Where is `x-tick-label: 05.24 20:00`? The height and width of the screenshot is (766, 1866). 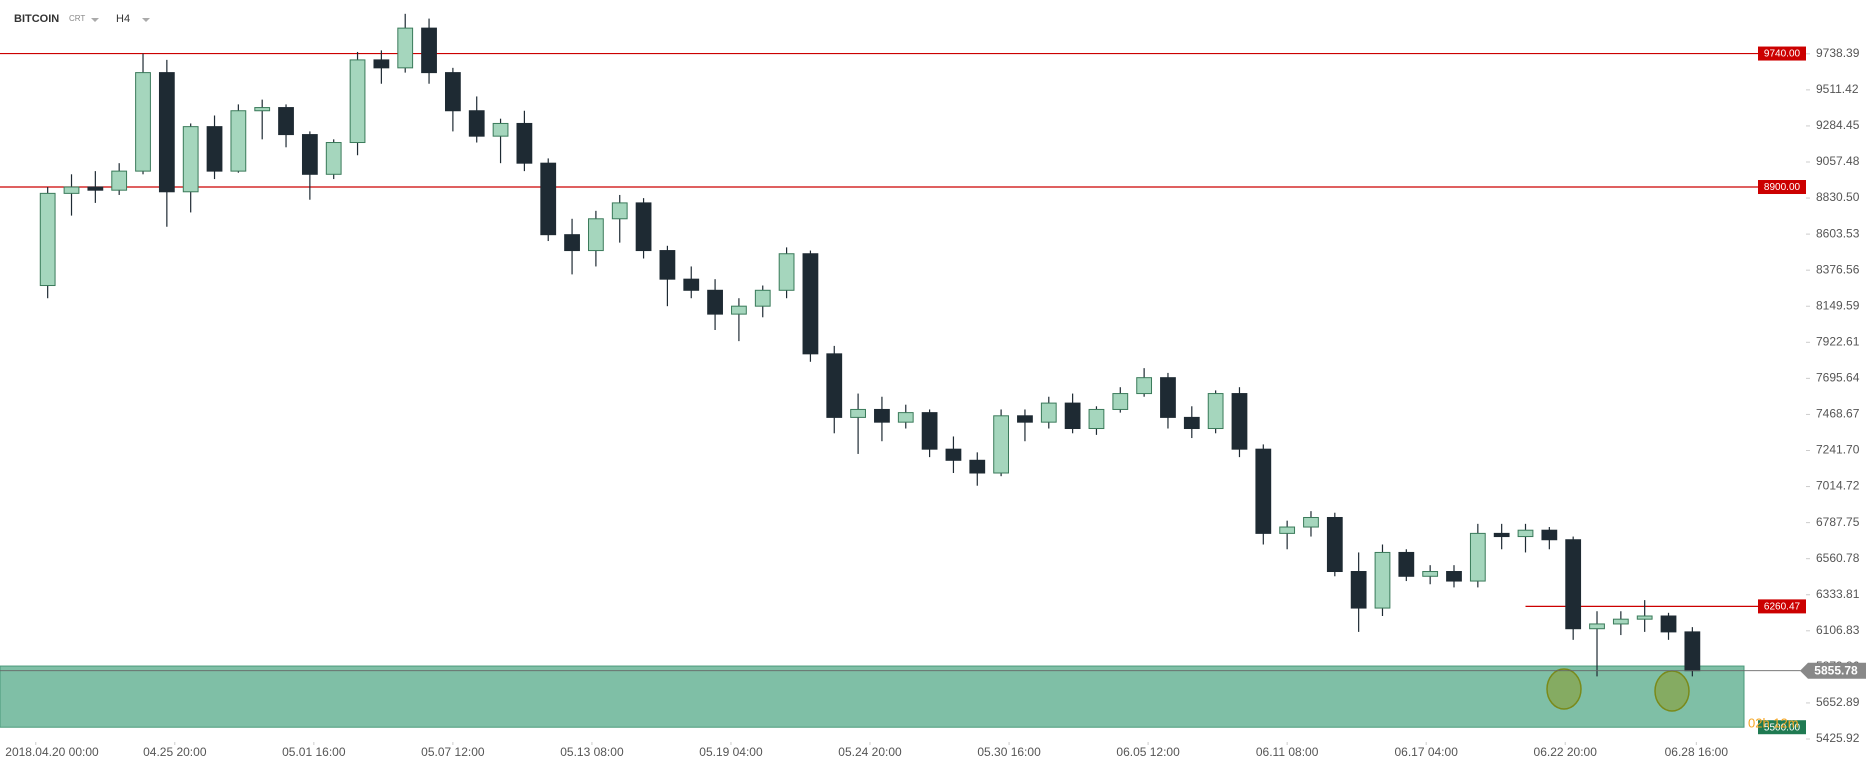 x-tick-label: 05.24 20:00 is located at coordinates (870, 752).